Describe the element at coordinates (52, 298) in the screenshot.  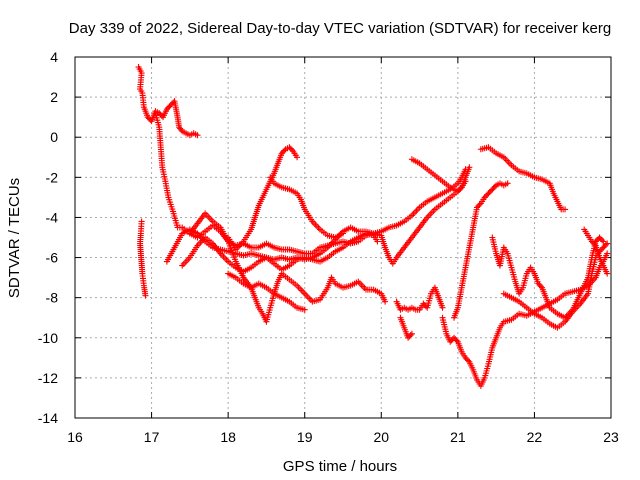
I see `y-tick-label: -8` at that location.